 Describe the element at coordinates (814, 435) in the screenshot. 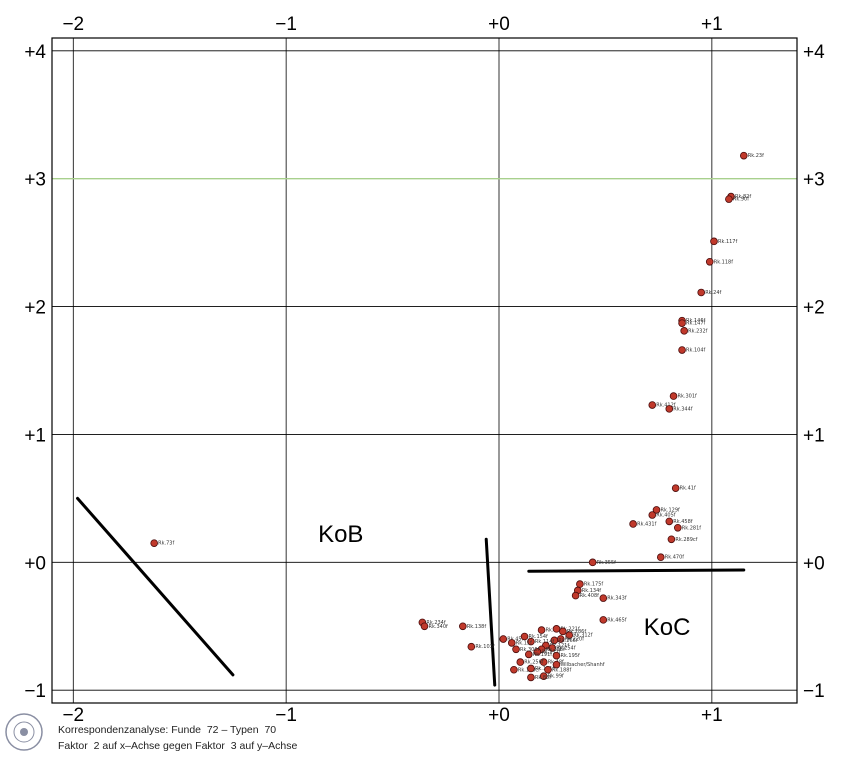

I see `y-tick-label-right: +1` at that location.